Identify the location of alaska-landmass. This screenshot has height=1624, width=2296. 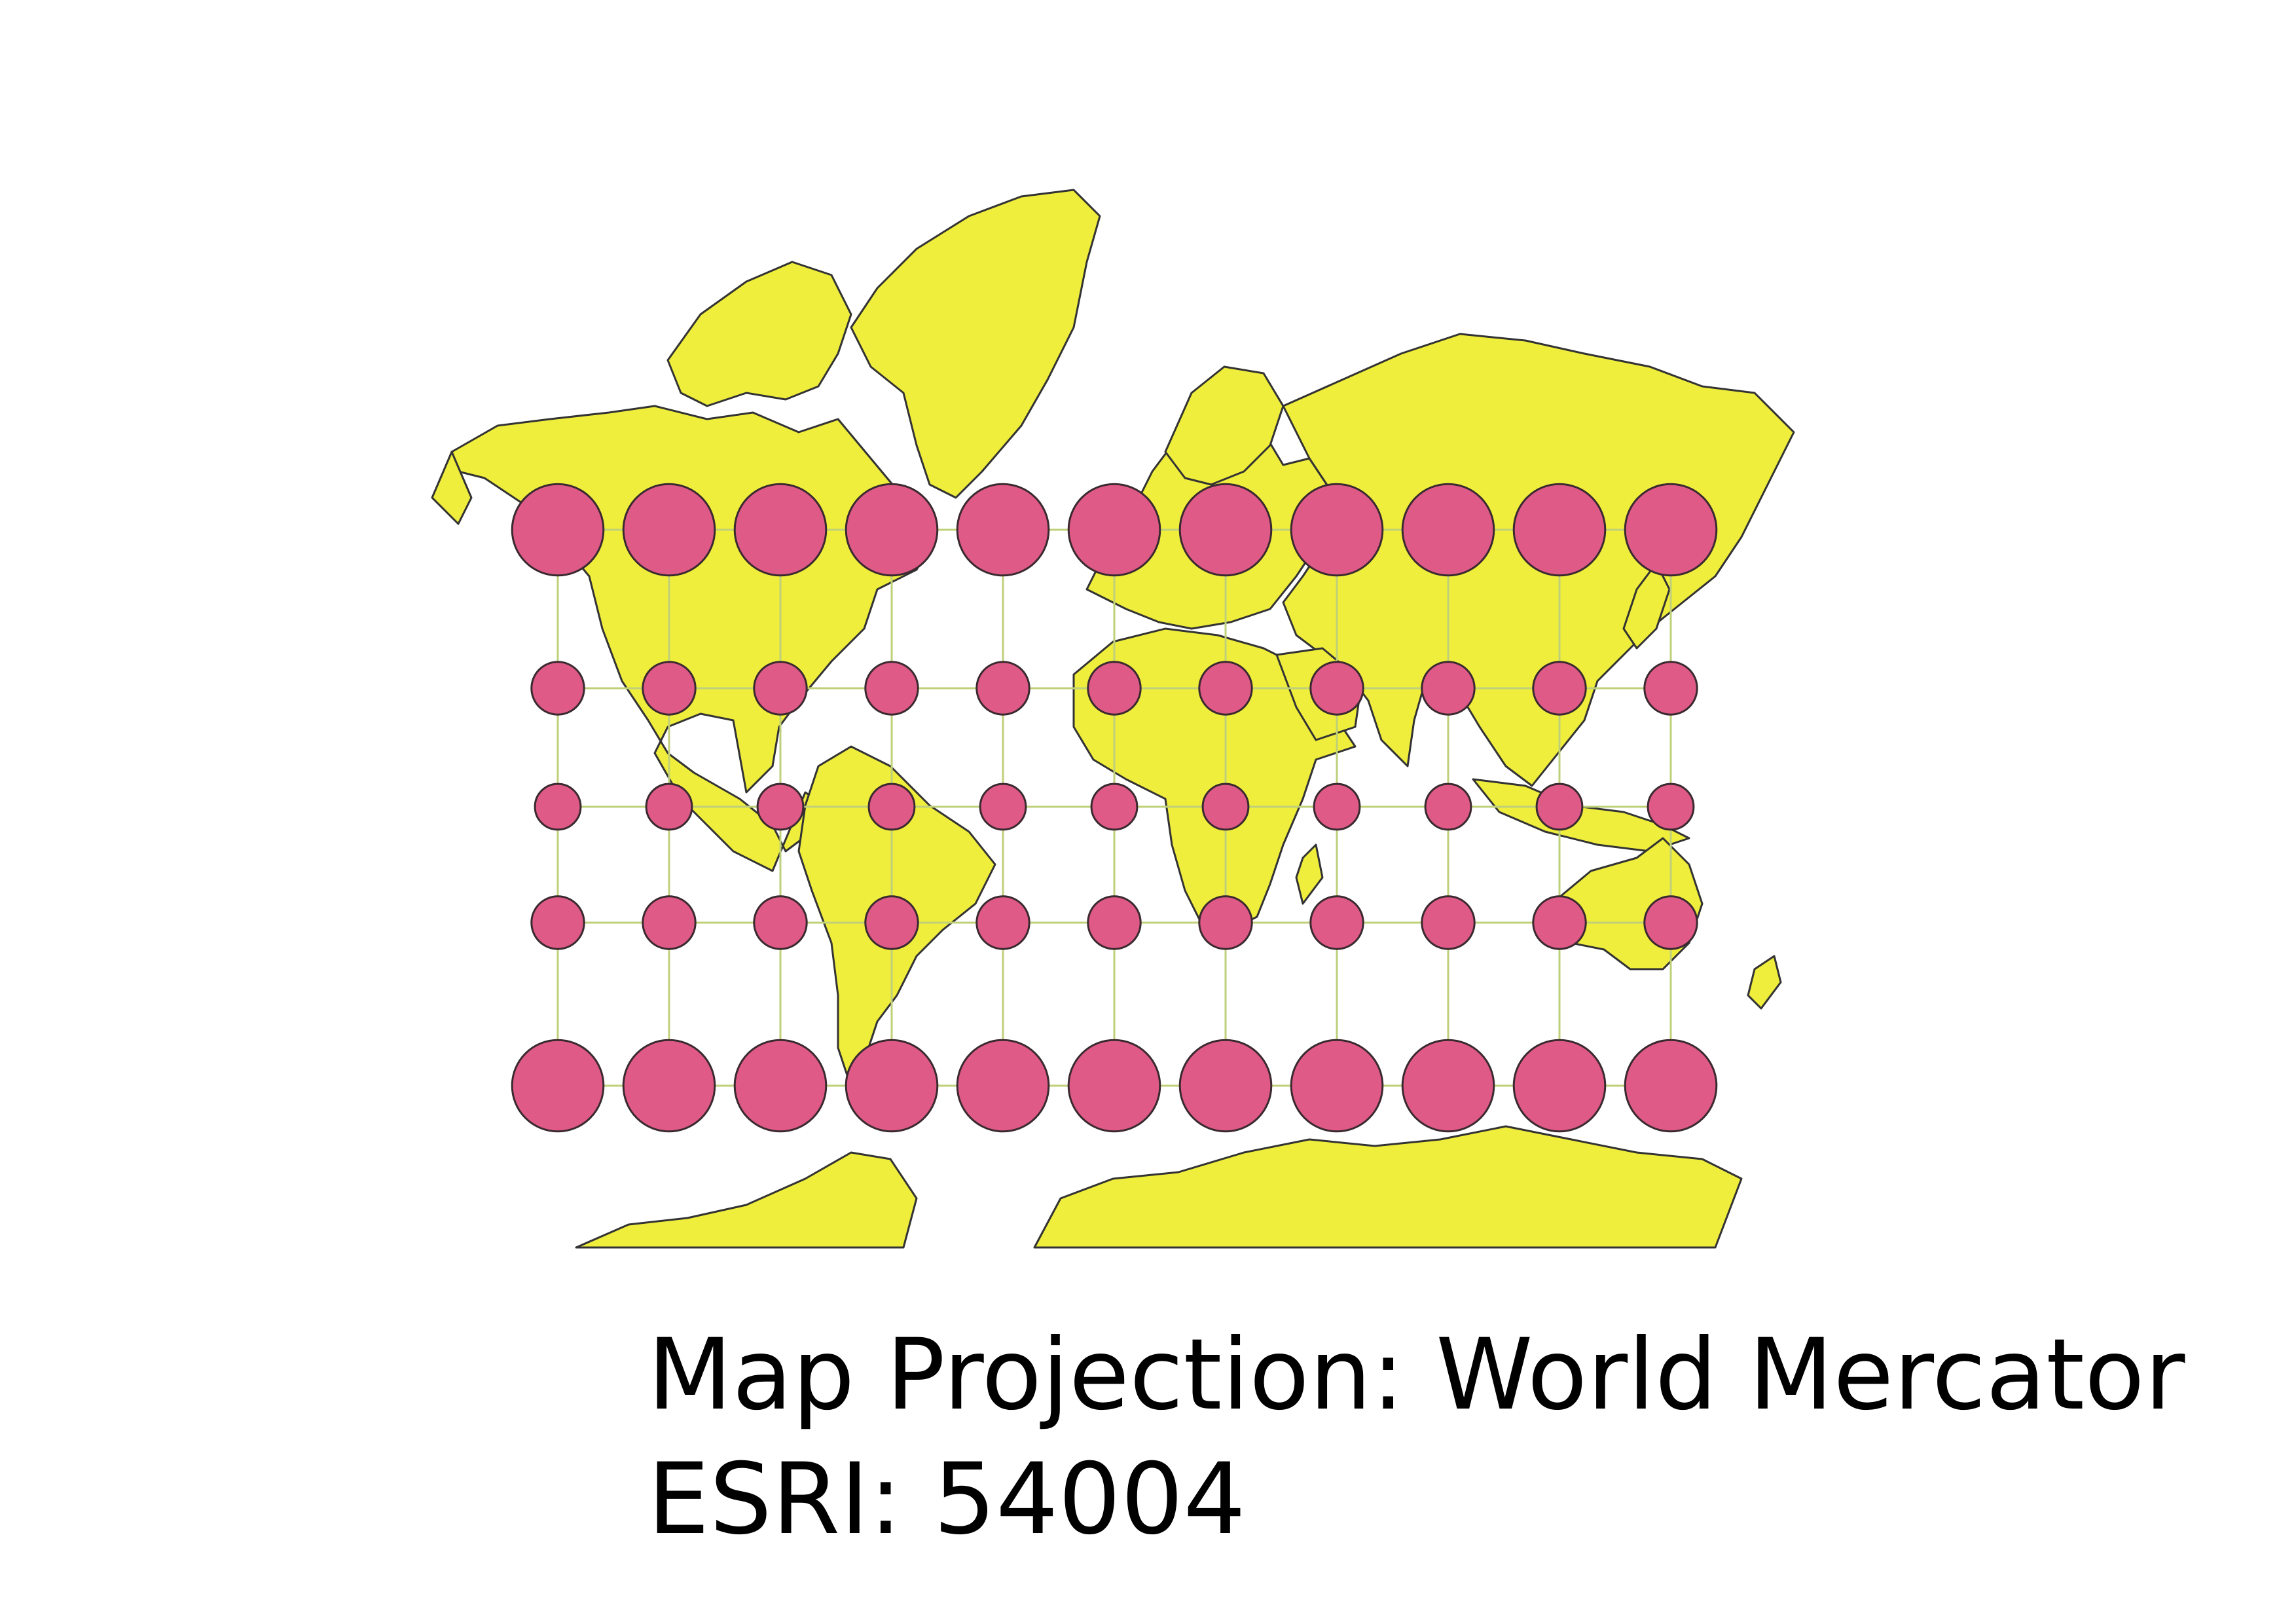
(452, 488).